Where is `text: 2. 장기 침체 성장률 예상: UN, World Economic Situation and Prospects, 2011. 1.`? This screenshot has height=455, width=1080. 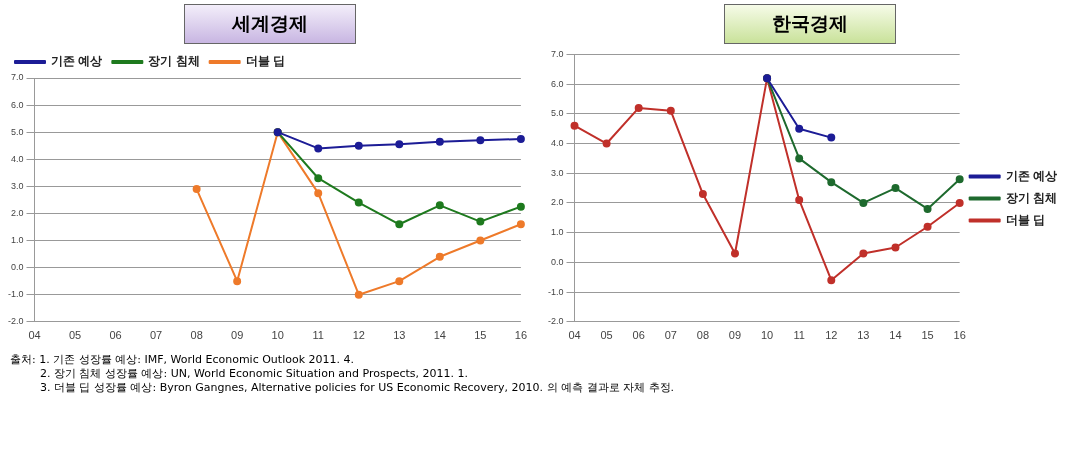 text: 2. 장기 침체 성장률 예상: UN, World Economic Situation and Prospects, 2011. 1. is located at coordinates (254, 374).